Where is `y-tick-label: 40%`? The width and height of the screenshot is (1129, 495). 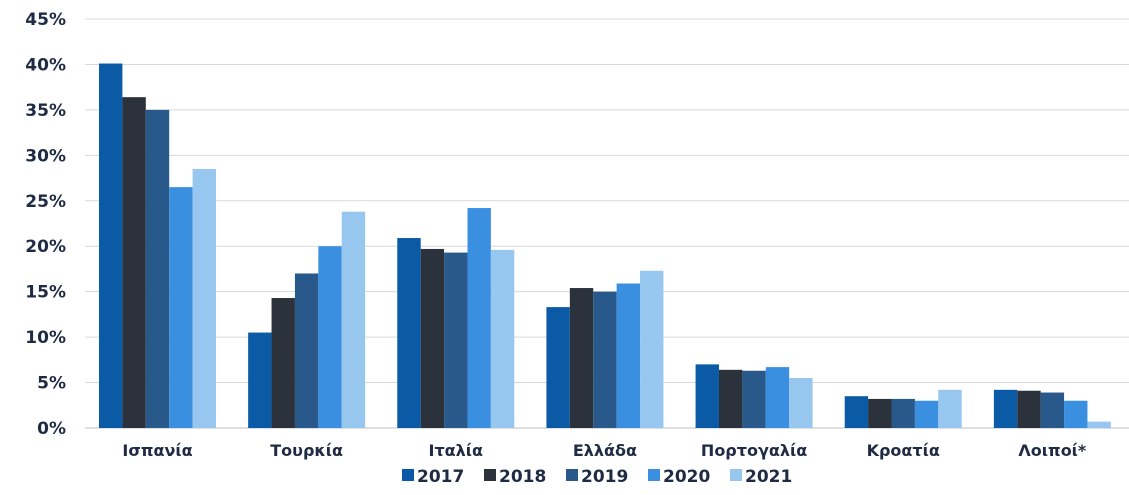
y-tick-label: 40% is located at coordinates (45, 65).